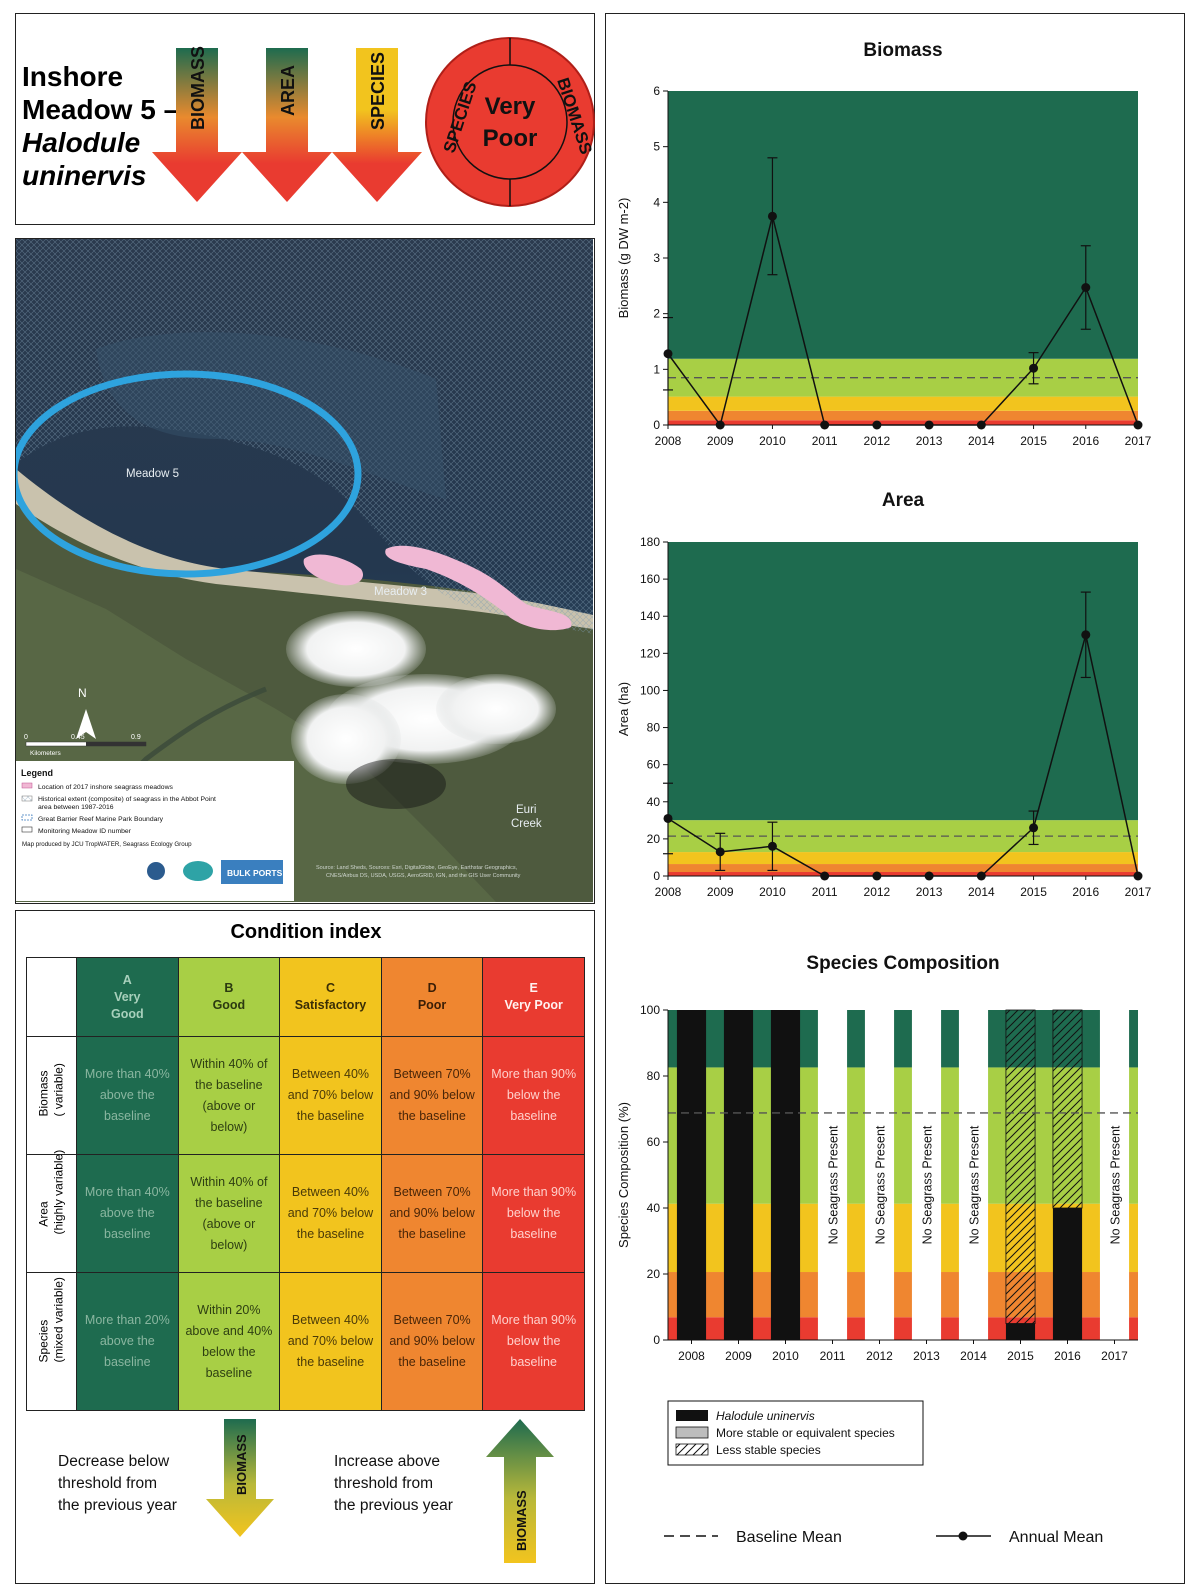 This screenshot has width=1195, height=1596. I want to click on no-seagrass-label: No Seagrass Present, so click(975, 1184).